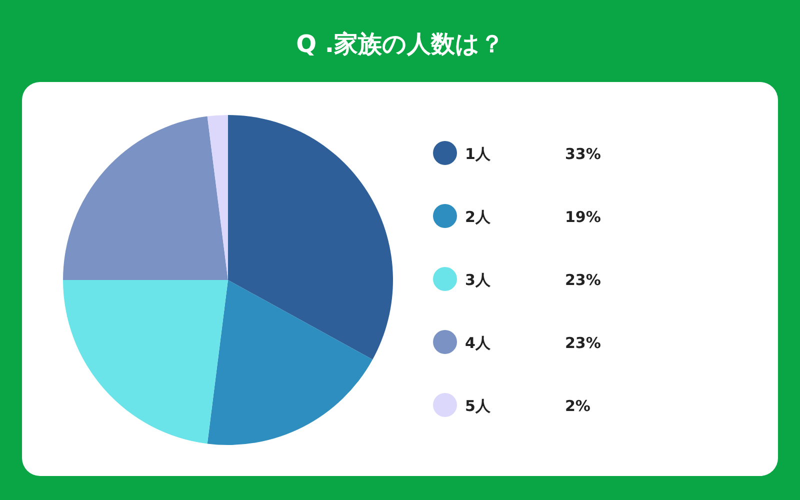  Describe the element at coordinates (478, 343) in the screenshot. I see `legend-label: 4人` at that location.